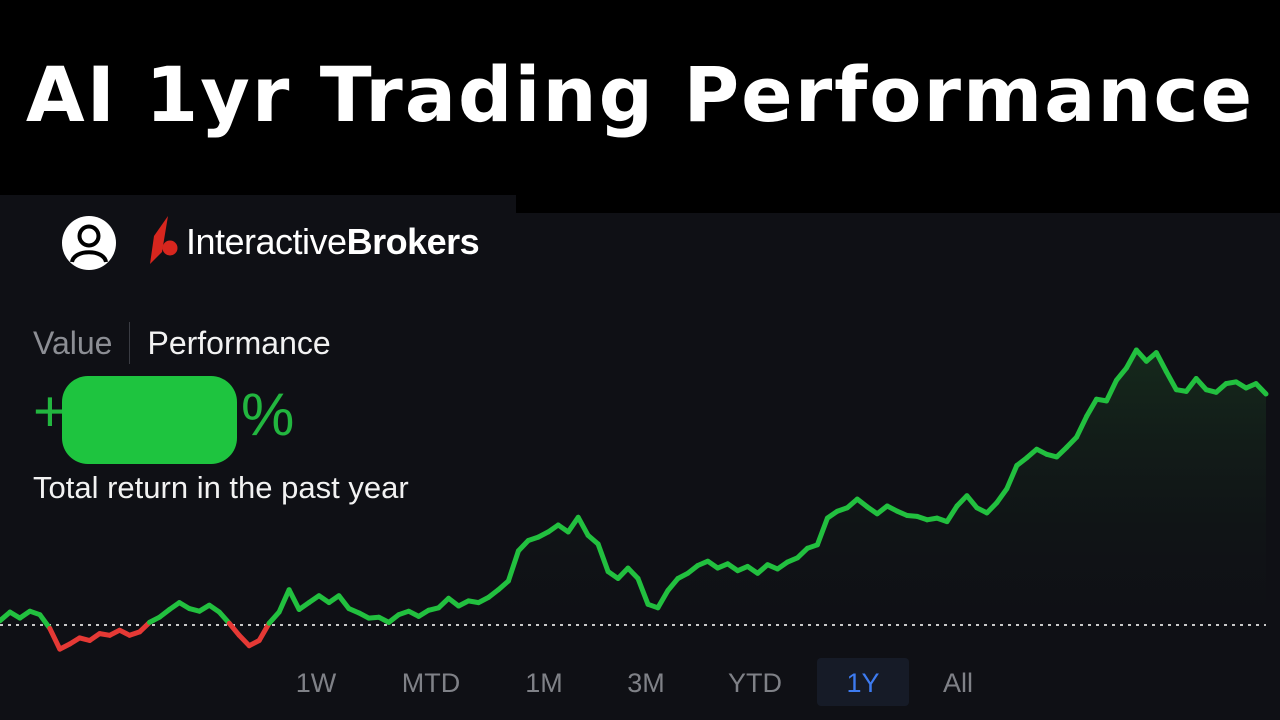 Image resolution: width=1280 pixels, height=720 pixels. I want to click on avatar-icon, so click(89, 243).